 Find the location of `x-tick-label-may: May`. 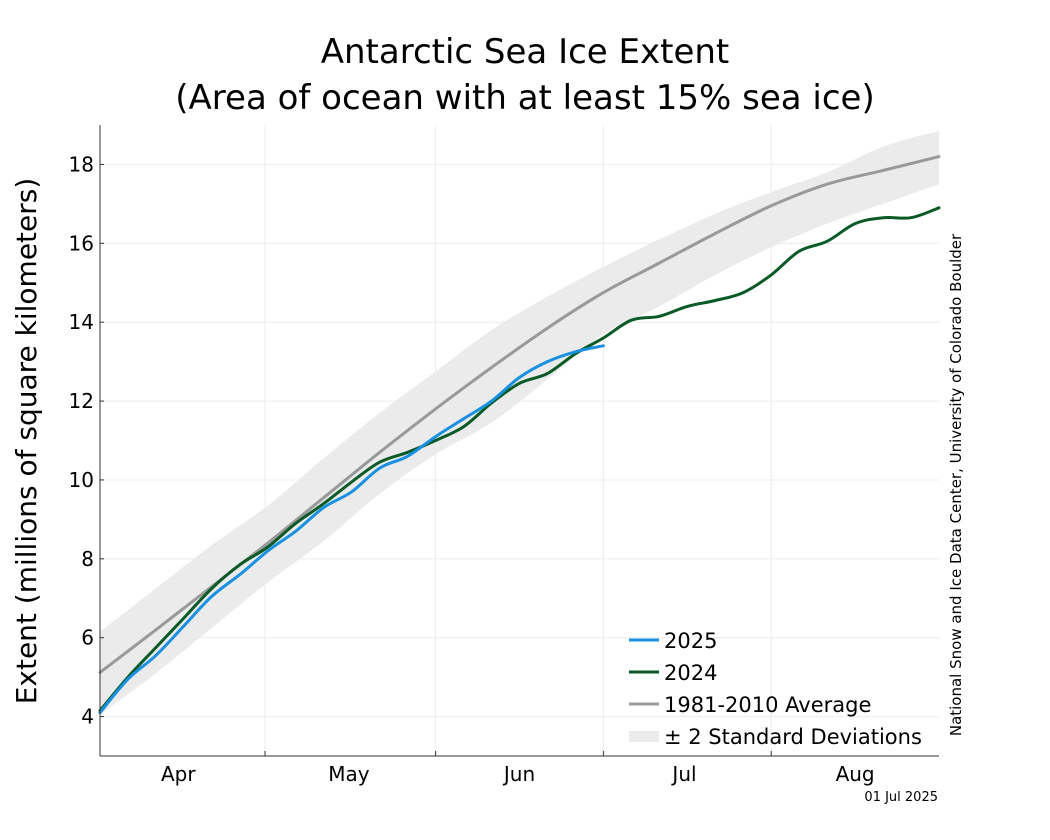

x-tick-label-may: May is located at coordinates (349, 774).